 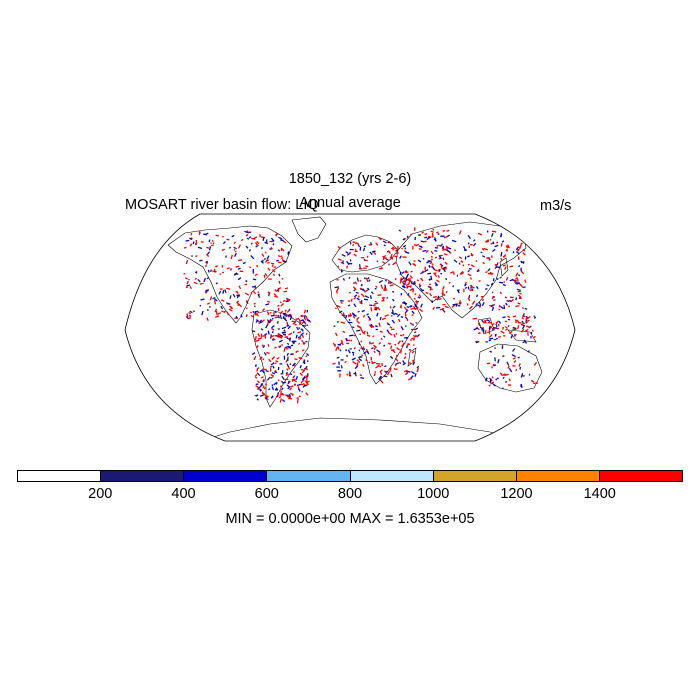 I want to click on colorbar-box, so click(x=308, y=476).